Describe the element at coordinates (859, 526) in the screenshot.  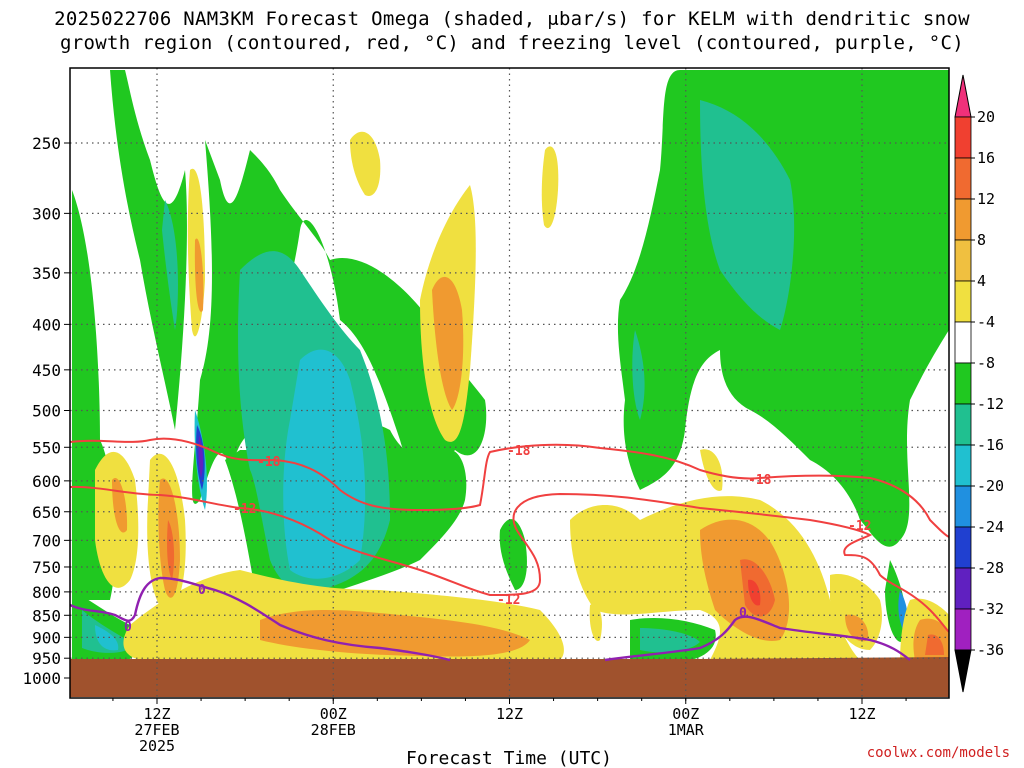
I see `contour-label-6: -12` at that location.